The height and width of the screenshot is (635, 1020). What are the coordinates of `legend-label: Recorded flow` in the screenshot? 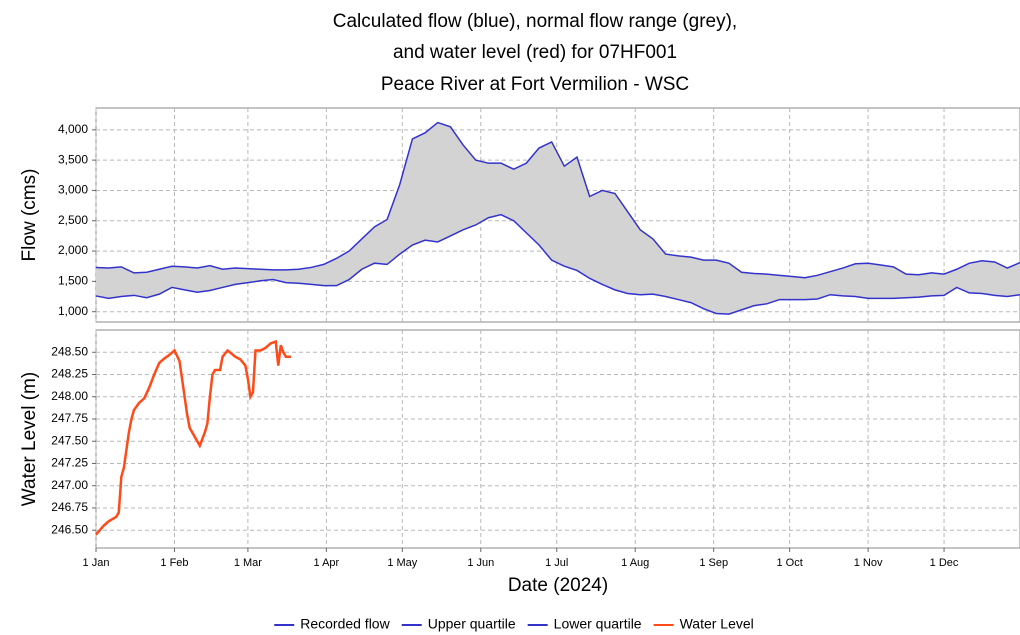 It's located at (345, 624).